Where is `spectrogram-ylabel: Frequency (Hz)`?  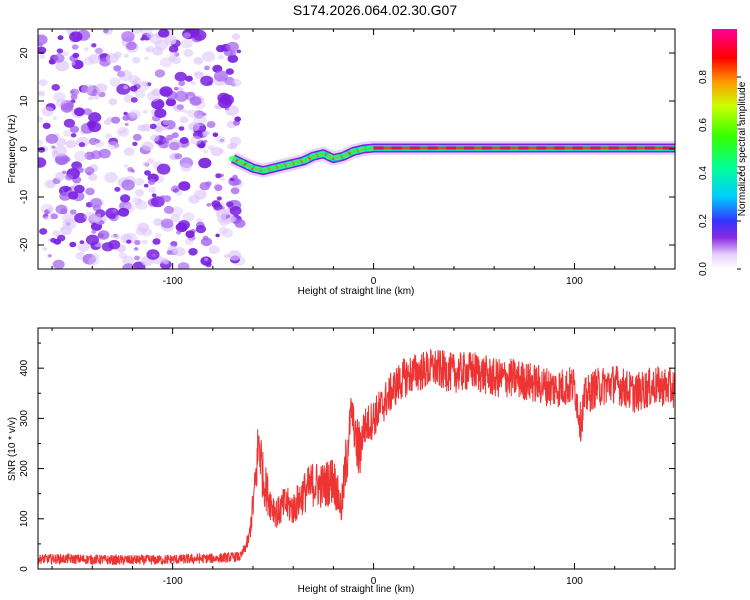
spectrogram-ylabel: Frequency (Hz) is located at coordinates (12, 149).